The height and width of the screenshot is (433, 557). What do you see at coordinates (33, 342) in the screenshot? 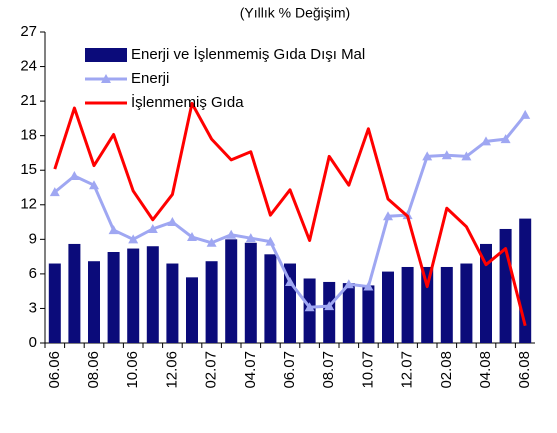
I see `y-tick-label: 0` at bounding box center [33, 342].